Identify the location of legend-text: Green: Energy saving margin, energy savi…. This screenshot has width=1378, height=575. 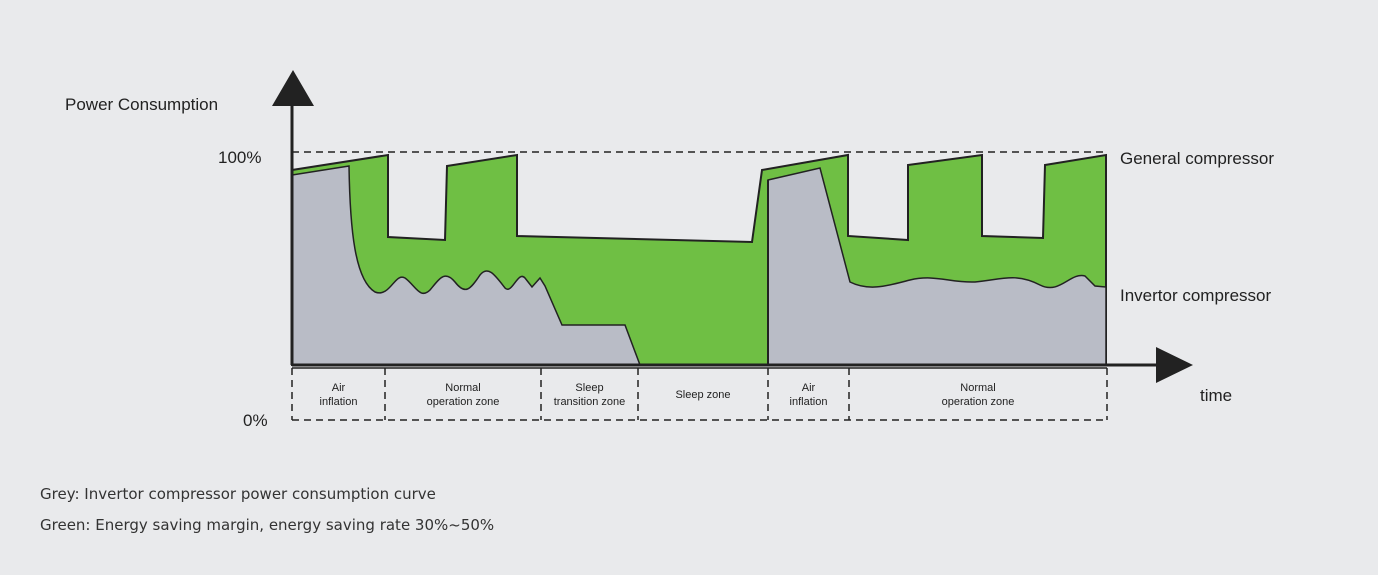
(267, 525).